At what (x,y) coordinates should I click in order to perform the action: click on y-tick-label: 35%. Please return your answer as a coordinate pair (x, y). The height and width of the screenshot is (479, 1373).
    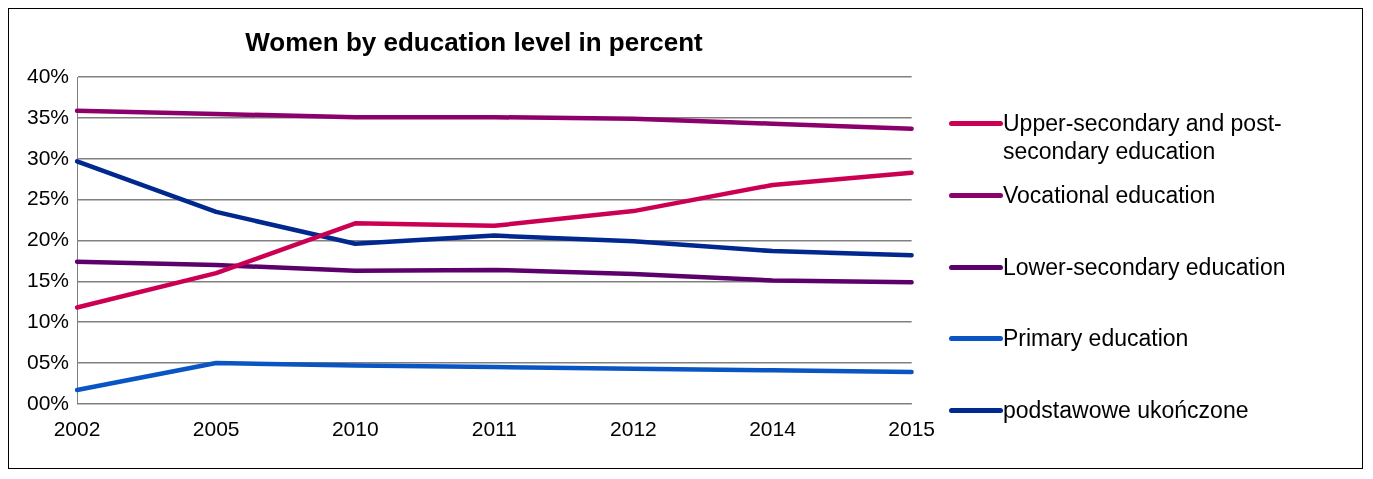
    Looking at the image, I should click on (48, 116).